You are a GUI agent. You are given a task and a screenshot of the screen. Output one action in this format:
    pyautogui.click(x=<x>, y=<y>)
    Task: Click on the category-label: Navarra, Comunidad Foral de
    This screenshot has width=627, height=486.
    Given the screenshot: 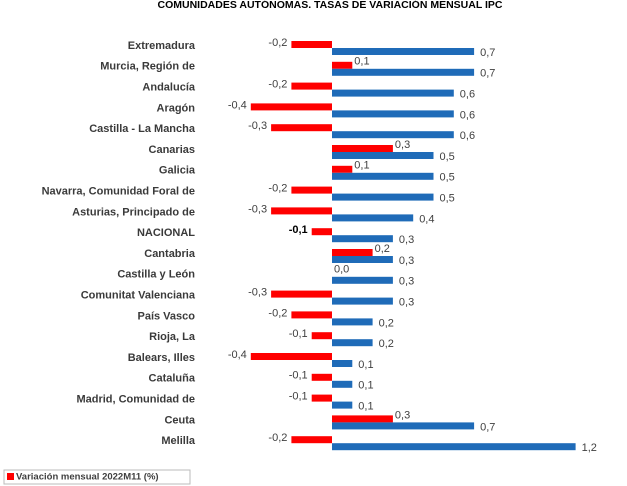 What is the action you would take?
    pyautogui.click(x=118, y=192)
    